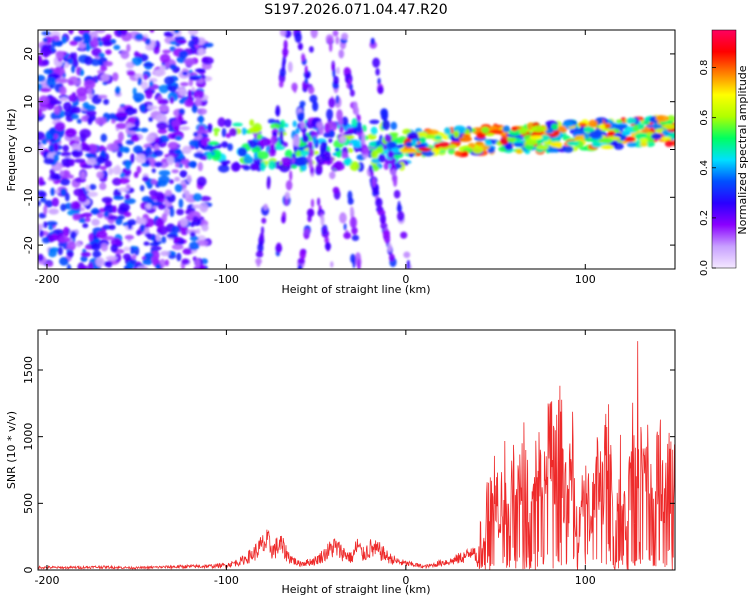 Image resolution: width=750 pixels, height=600 pixels. Describe the element at coordinates (28, 245) in the screenshot. I see `spectrogram-y-tick-label: -20` at that location.